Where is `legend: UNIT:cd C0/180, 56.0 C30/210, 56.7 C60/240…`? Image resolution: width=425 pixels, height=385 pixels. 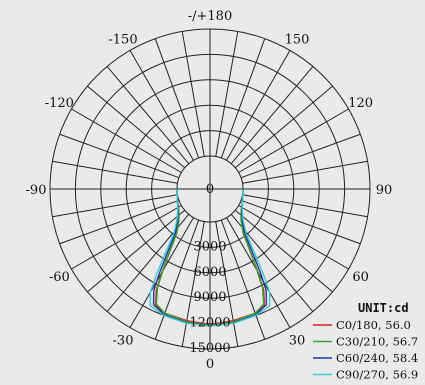 legend: UNIT:cd C0/180, 56.0 C30/210, 56.7 C60/240… is located at coordinates (365, 341).